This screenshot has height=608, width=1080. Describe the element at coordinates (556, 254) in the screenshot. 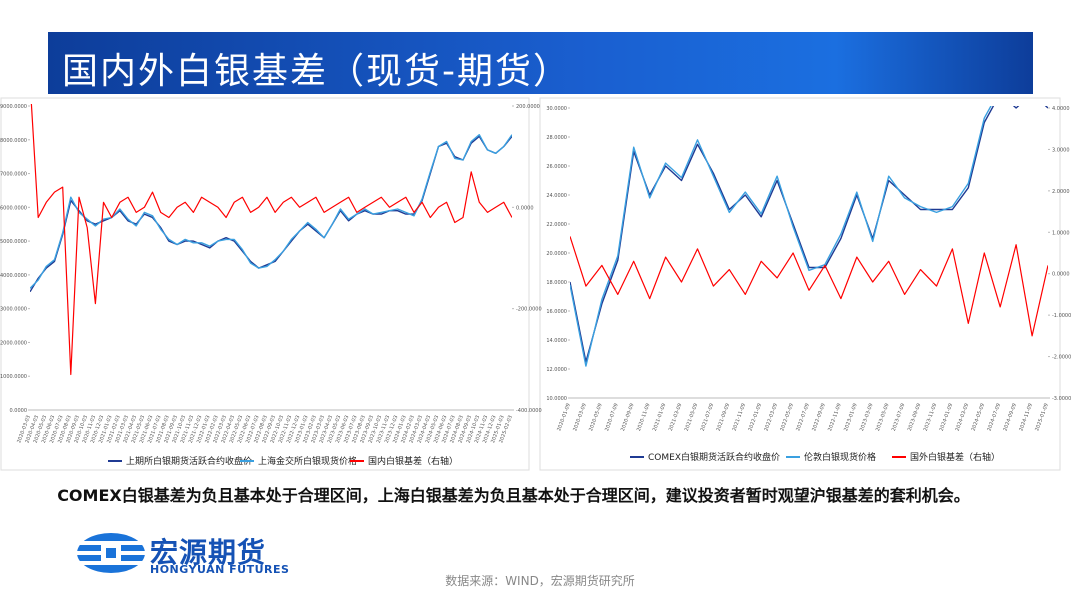

I see `y-tick-label: 20.0000` at that location.